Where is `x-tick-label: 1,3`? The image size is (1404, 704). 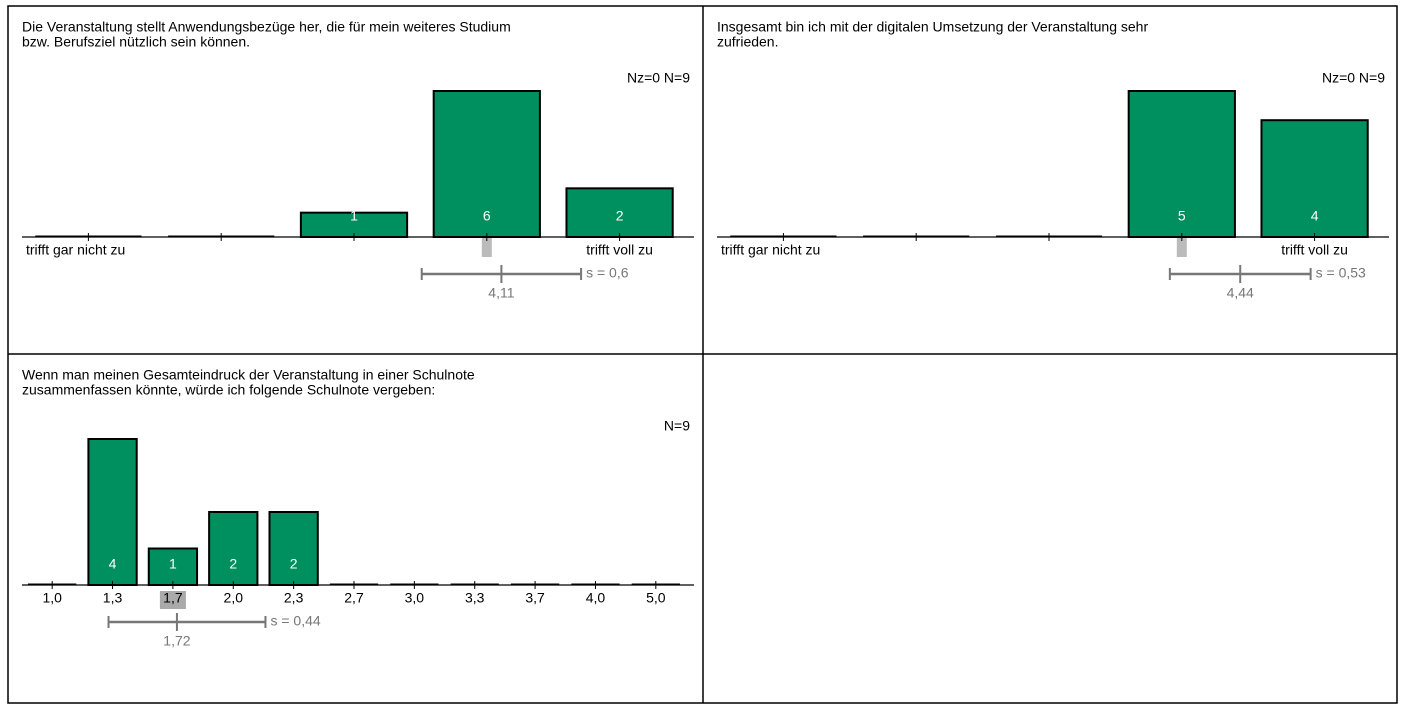
x-tick-label: 1,3 is located at coordinates (113, 598).